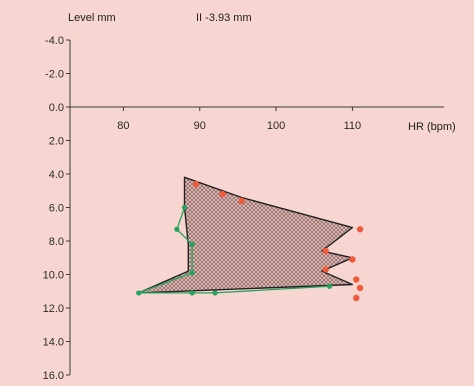  Describe the element at coordinates (224, 18) in the screenshot. I see `level-annotation: II -3.93 mm` at that location.